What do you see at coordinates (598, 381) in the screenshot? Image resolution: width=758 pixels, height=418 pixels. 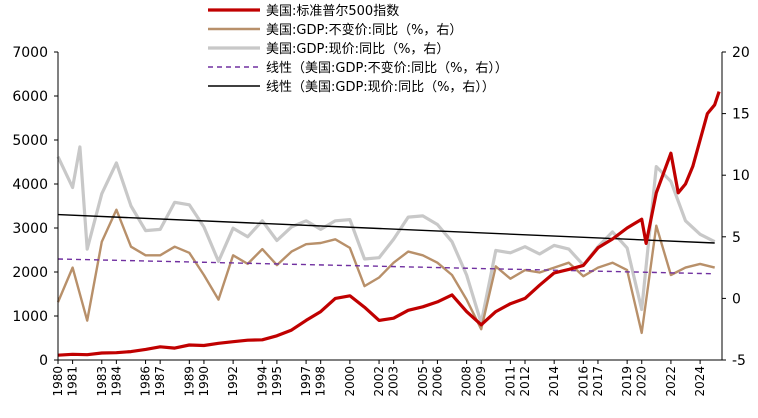 I see `x-tick-label: 2017` at bounding box center [598, 381].